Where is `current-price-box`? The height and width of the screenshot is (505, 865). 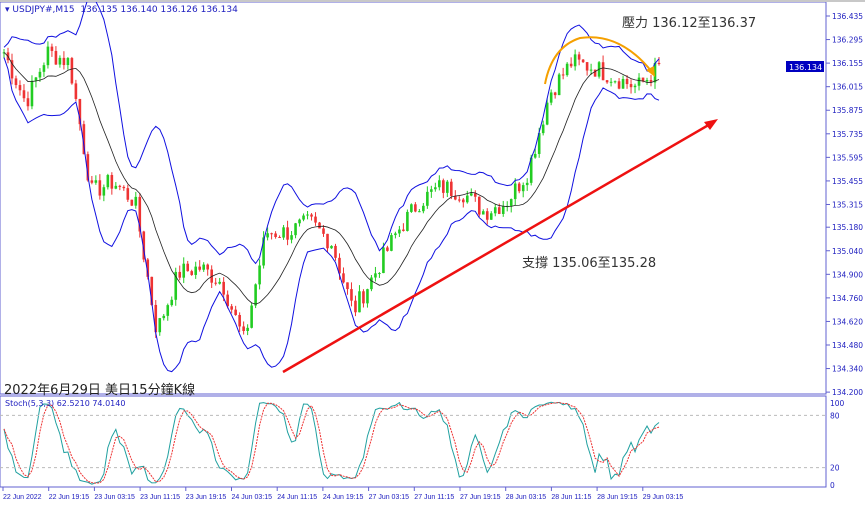 current-price-box is located at coordinates (805, 66).